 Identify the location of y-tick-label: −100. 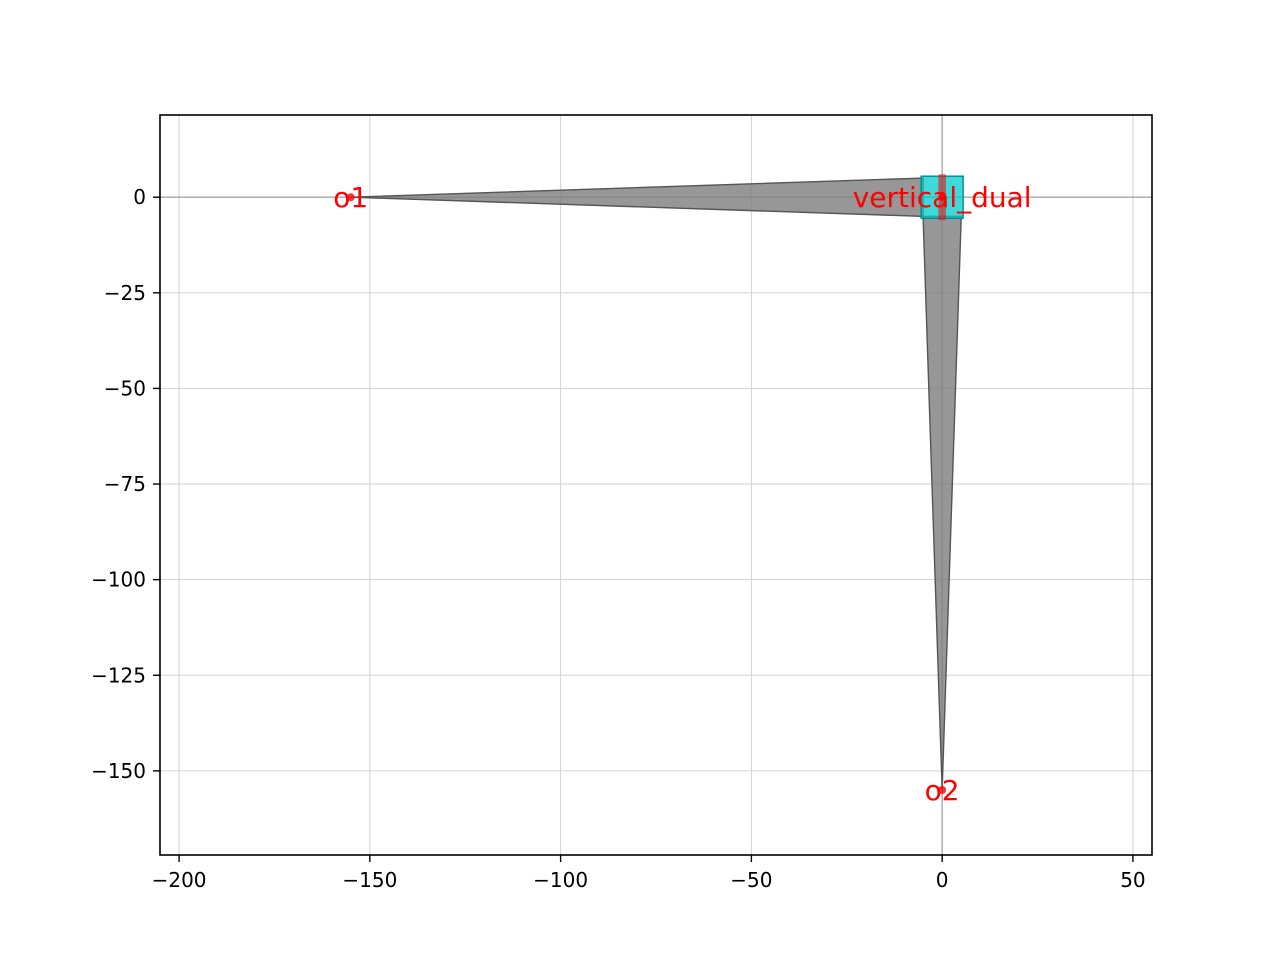
(118, 580).